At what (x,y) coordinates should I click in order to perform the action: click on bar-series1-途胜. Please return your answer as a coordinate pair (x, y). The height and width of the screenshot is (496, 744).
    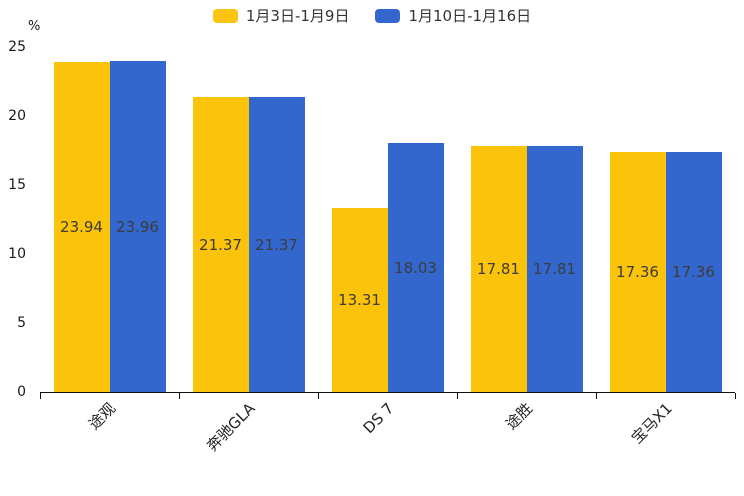
    Looking at the image, I should click on (498, 269).